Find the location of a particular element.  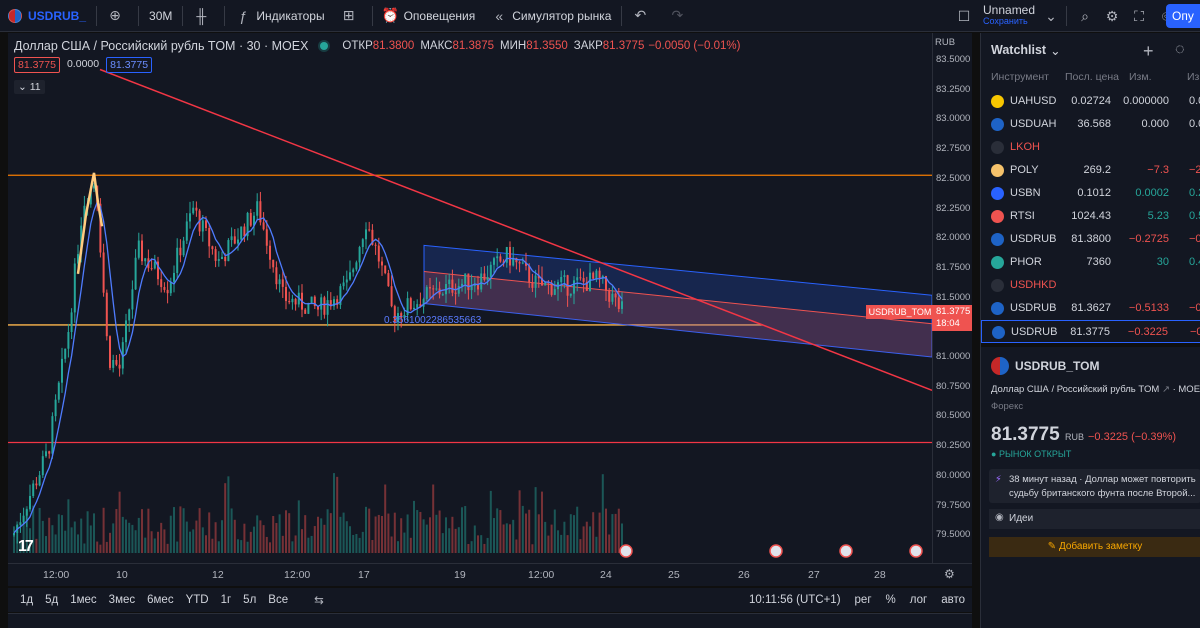

compare-button: ⊕ is located at coordinates (117, 16).